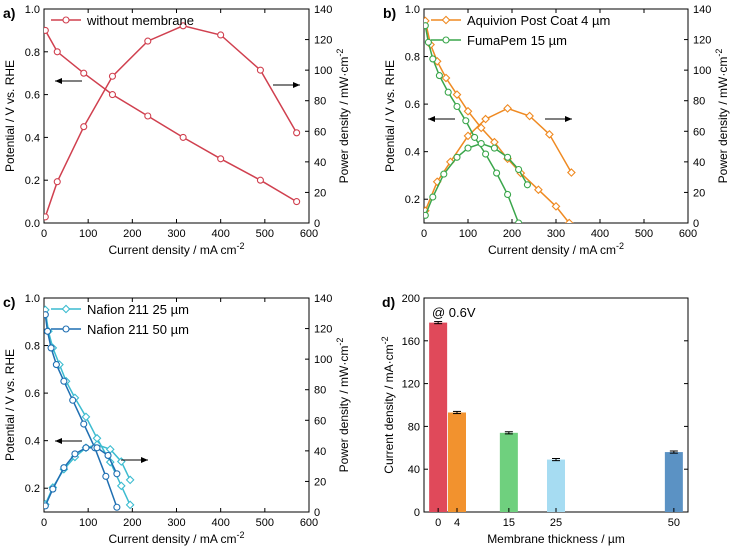 This screenshot has width=738, height=551. I want to click on y-tick-label: 200, so click(411, 299).